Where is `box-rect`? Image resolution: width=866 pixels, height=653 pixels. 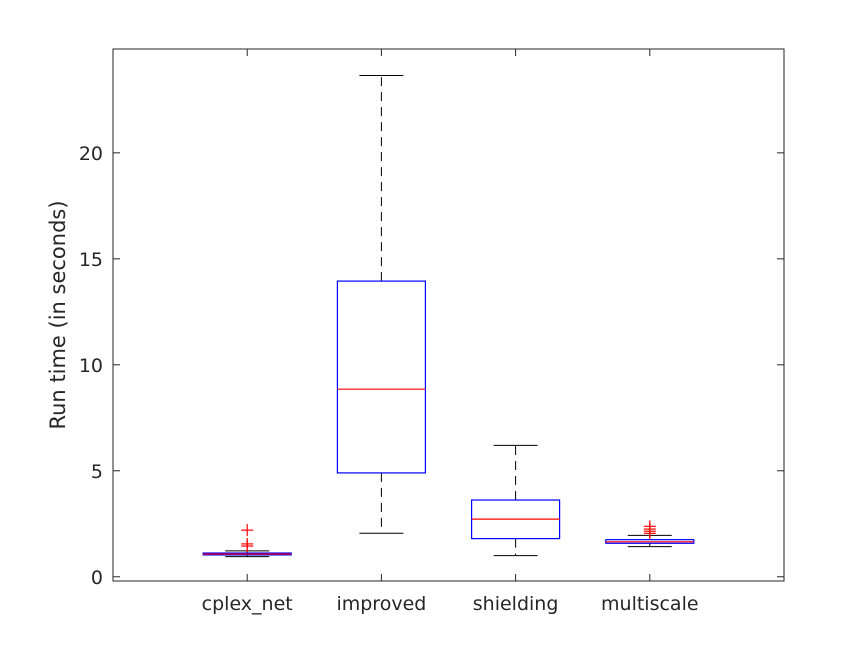 box-rect is located at coordinates (381, 377).